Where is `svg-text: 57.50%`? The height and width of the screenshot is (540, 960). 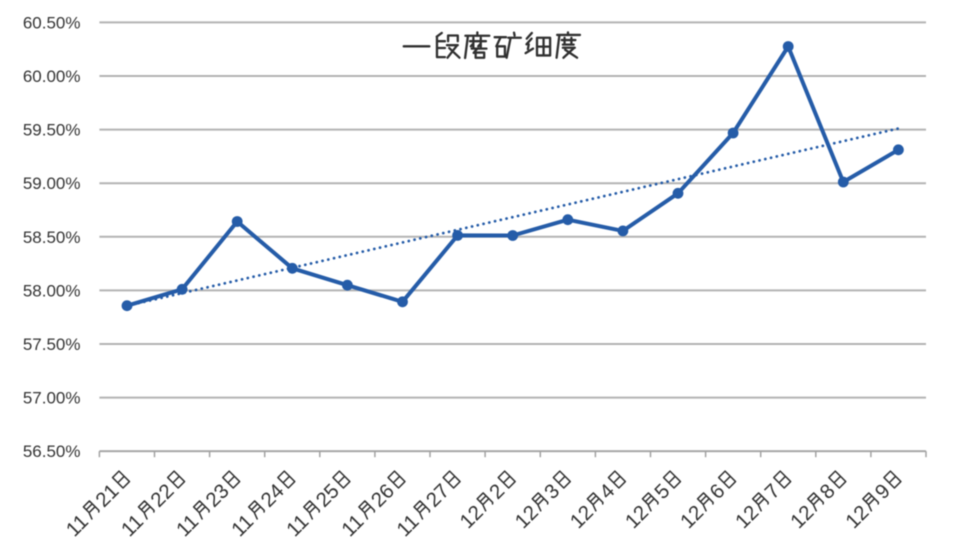 svg-text: 57.50% is located at coordinates (52, 344).